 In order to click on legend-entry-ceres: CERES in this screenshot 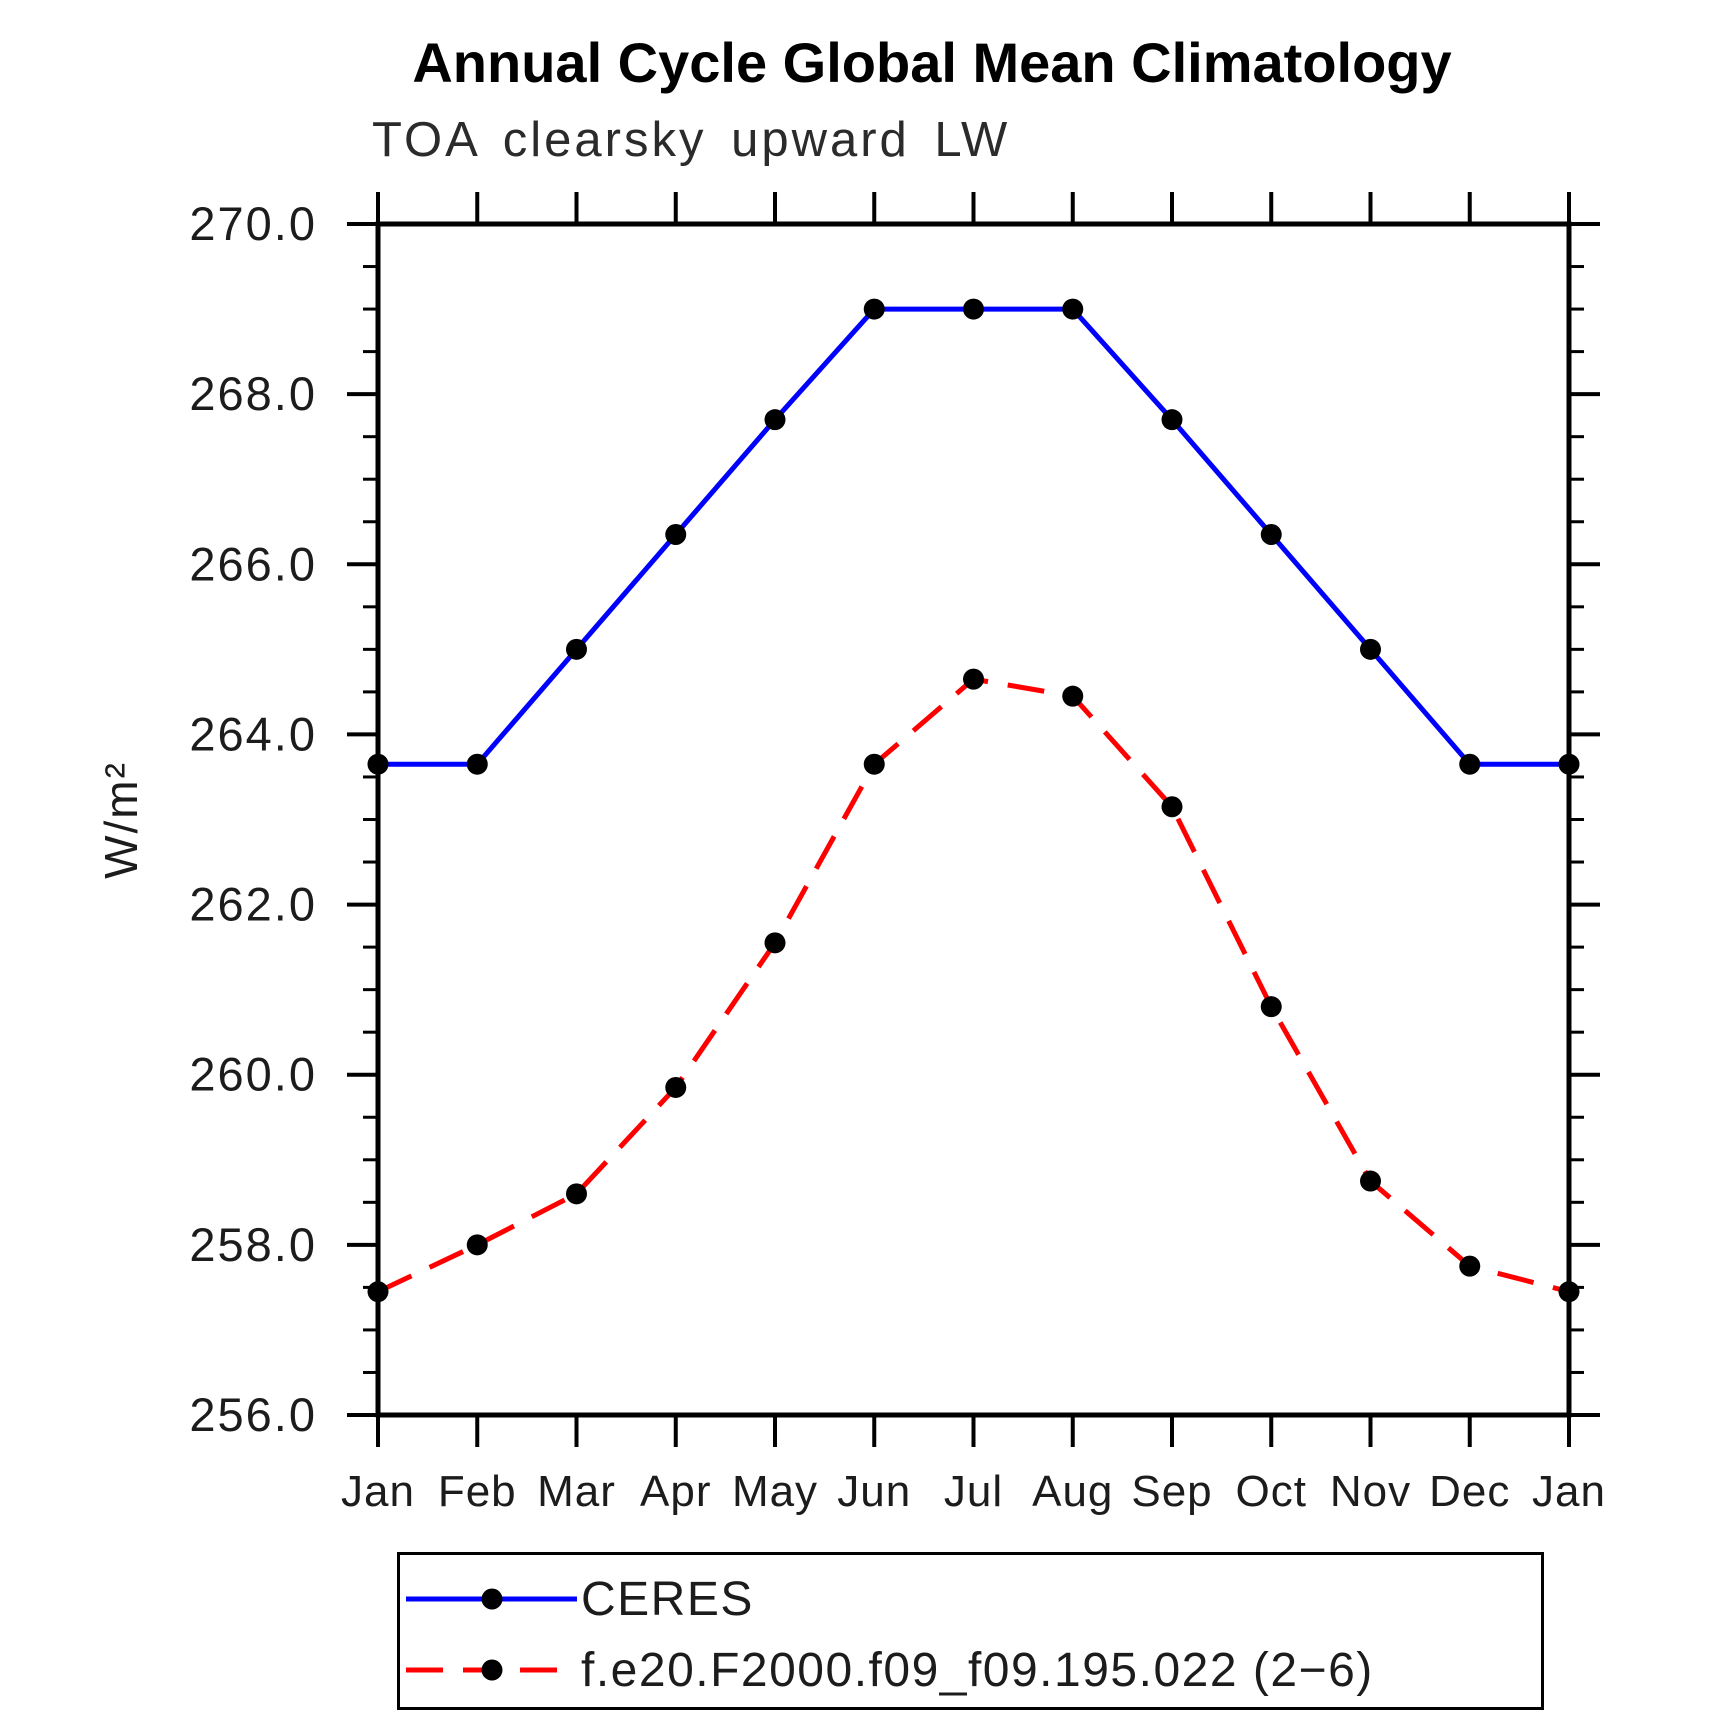, I will do `click(578, 1599)`.